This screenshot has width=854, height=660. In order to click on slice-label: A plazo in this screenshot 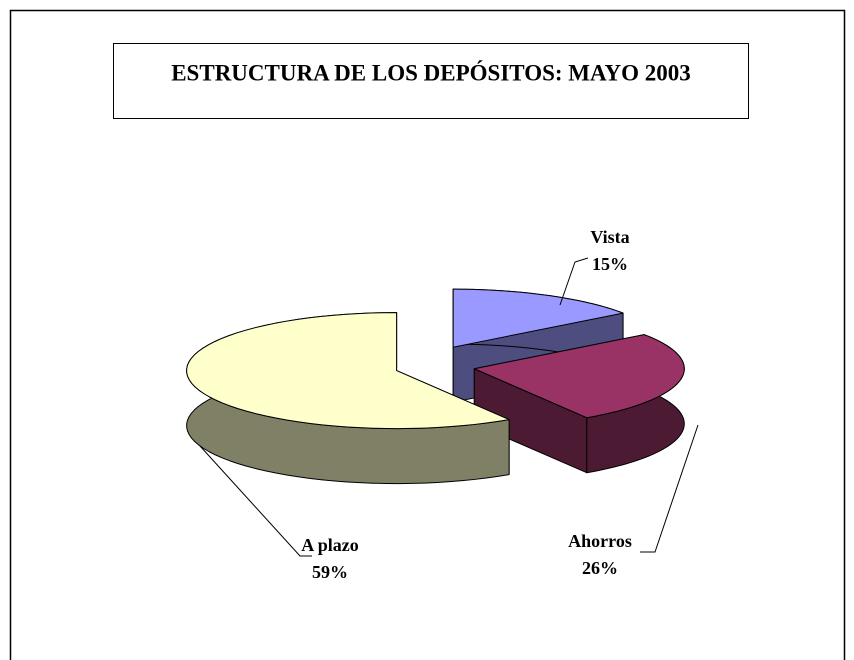, I will do `click(330, 545)`.